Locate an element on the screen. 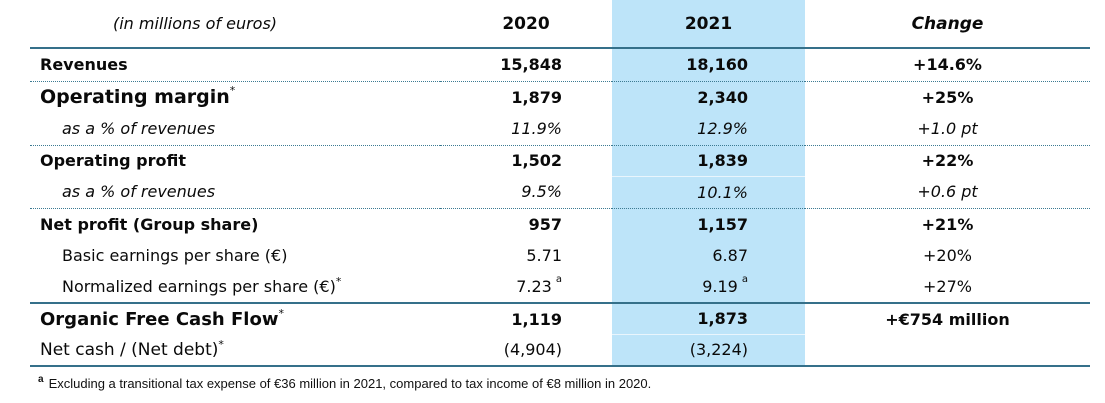  value-2020: 1,119 is located at coordinates (536, 319).